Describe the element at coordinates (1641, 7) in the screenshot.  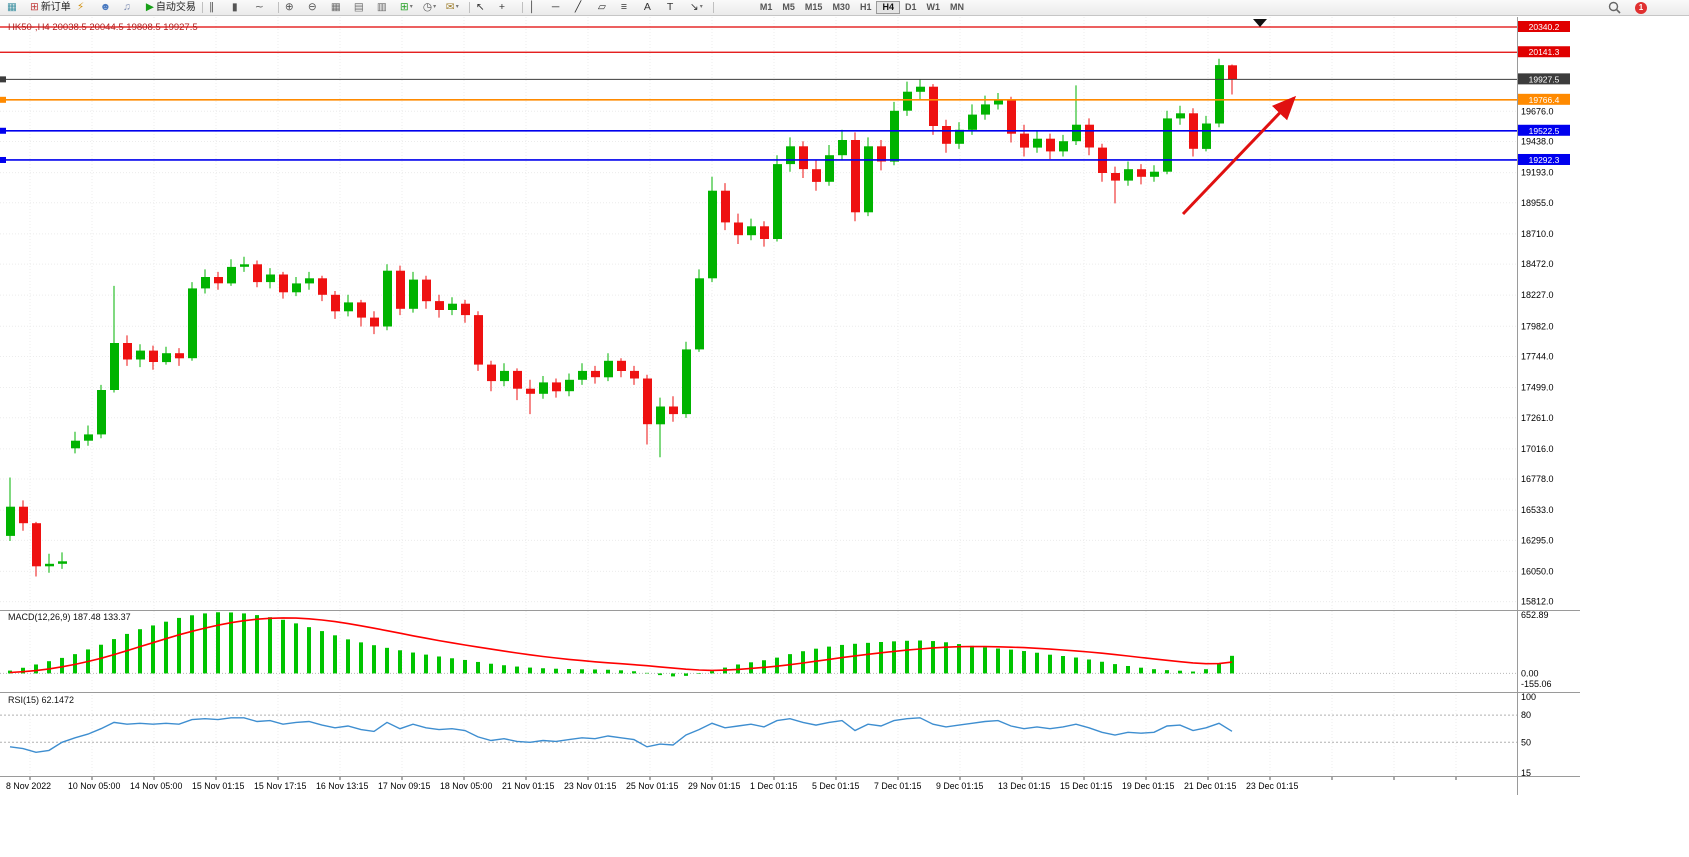
I see `notification-badge: 1` at that location.